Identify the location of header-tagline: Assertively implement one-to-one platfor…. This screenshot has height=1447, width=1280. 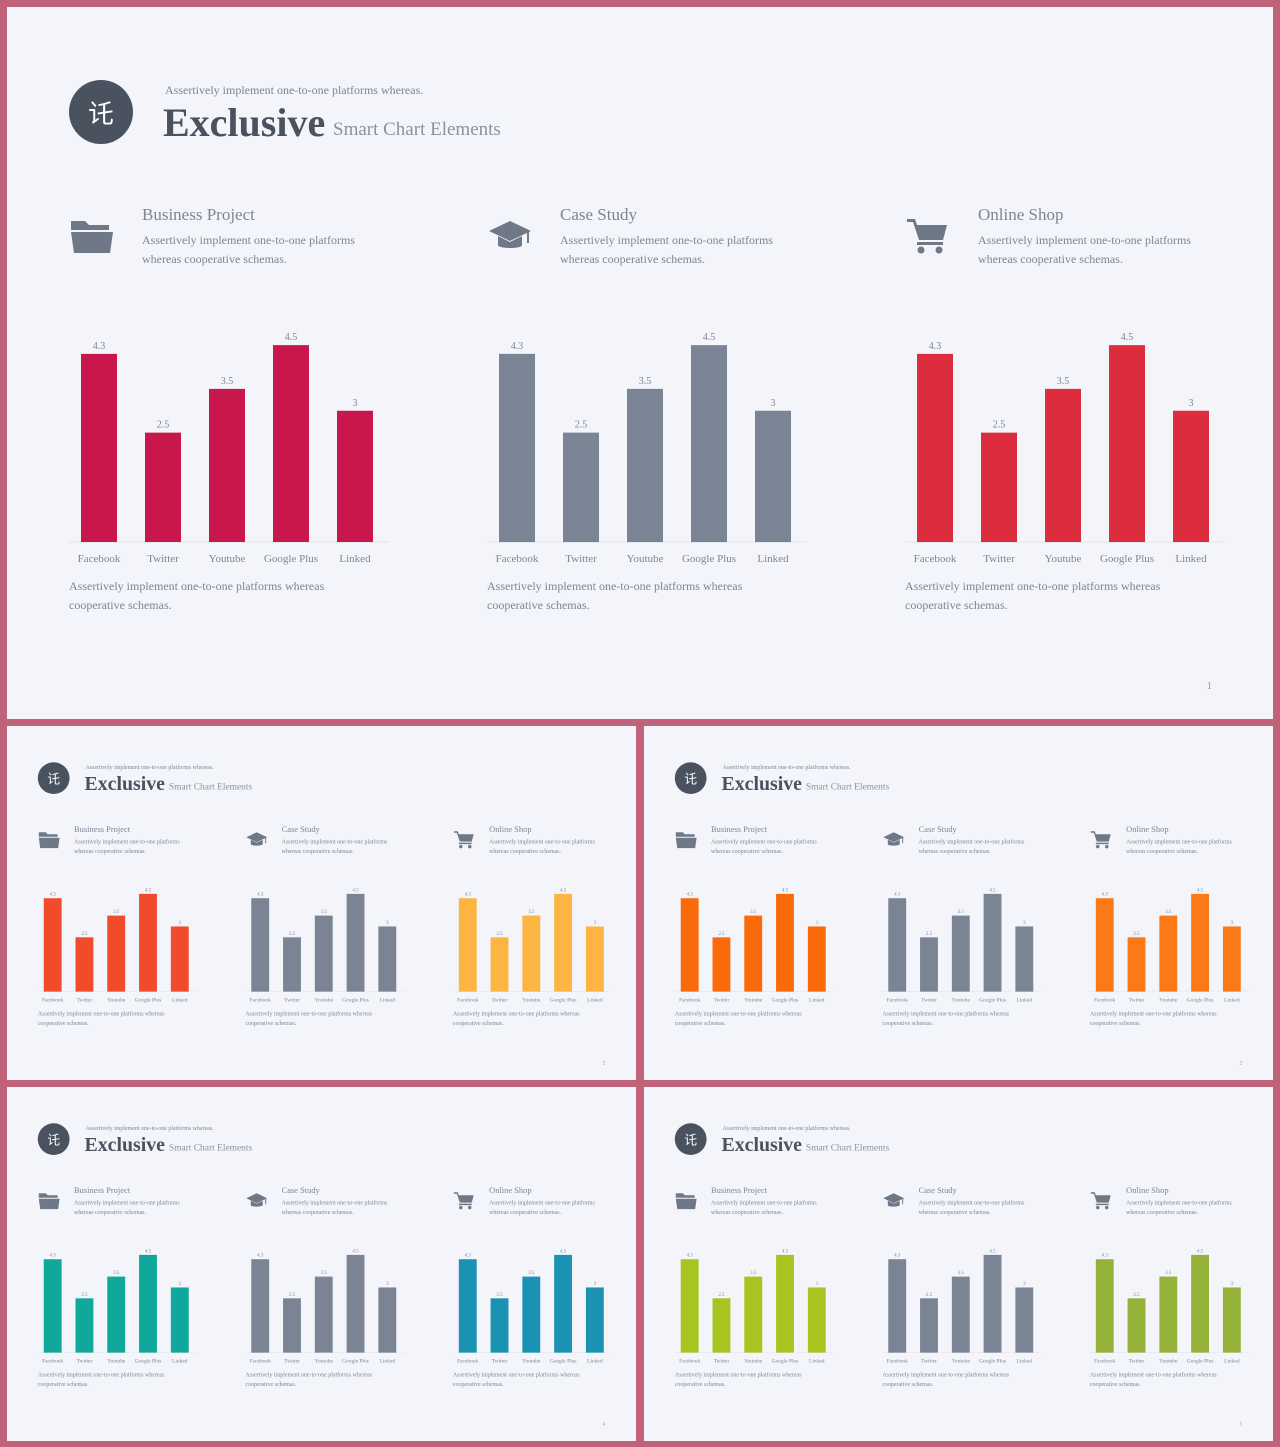
(294, 90).